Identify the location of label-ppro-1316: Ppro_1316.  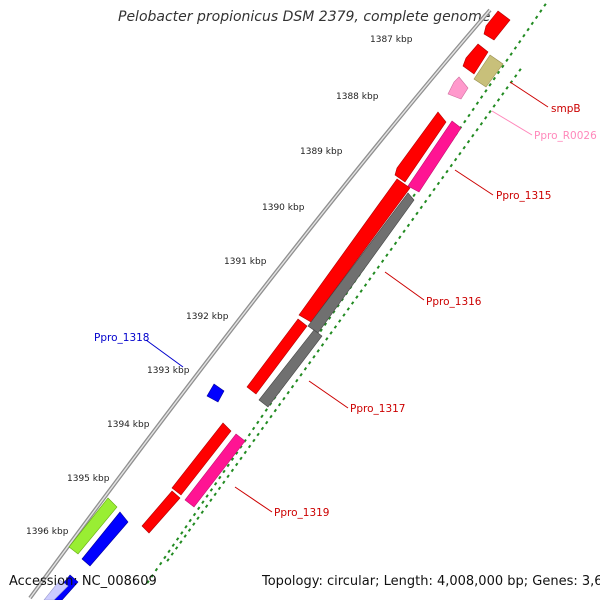
(454, 302).